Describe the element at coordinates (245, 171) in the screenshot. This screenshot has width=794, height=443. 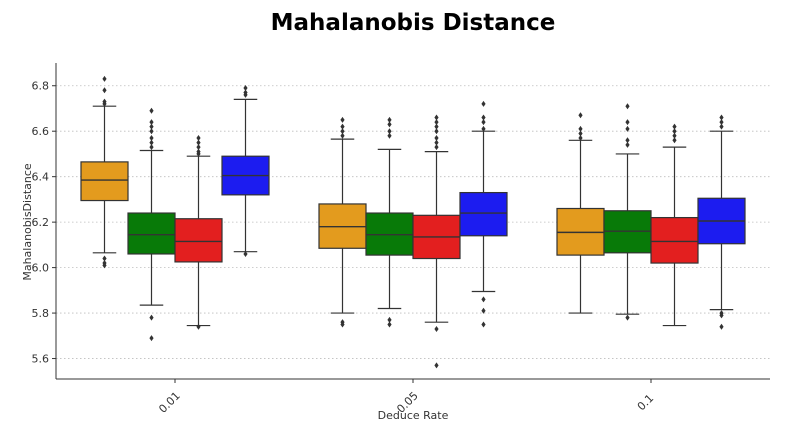
I see `box-0.01-4` at that location.